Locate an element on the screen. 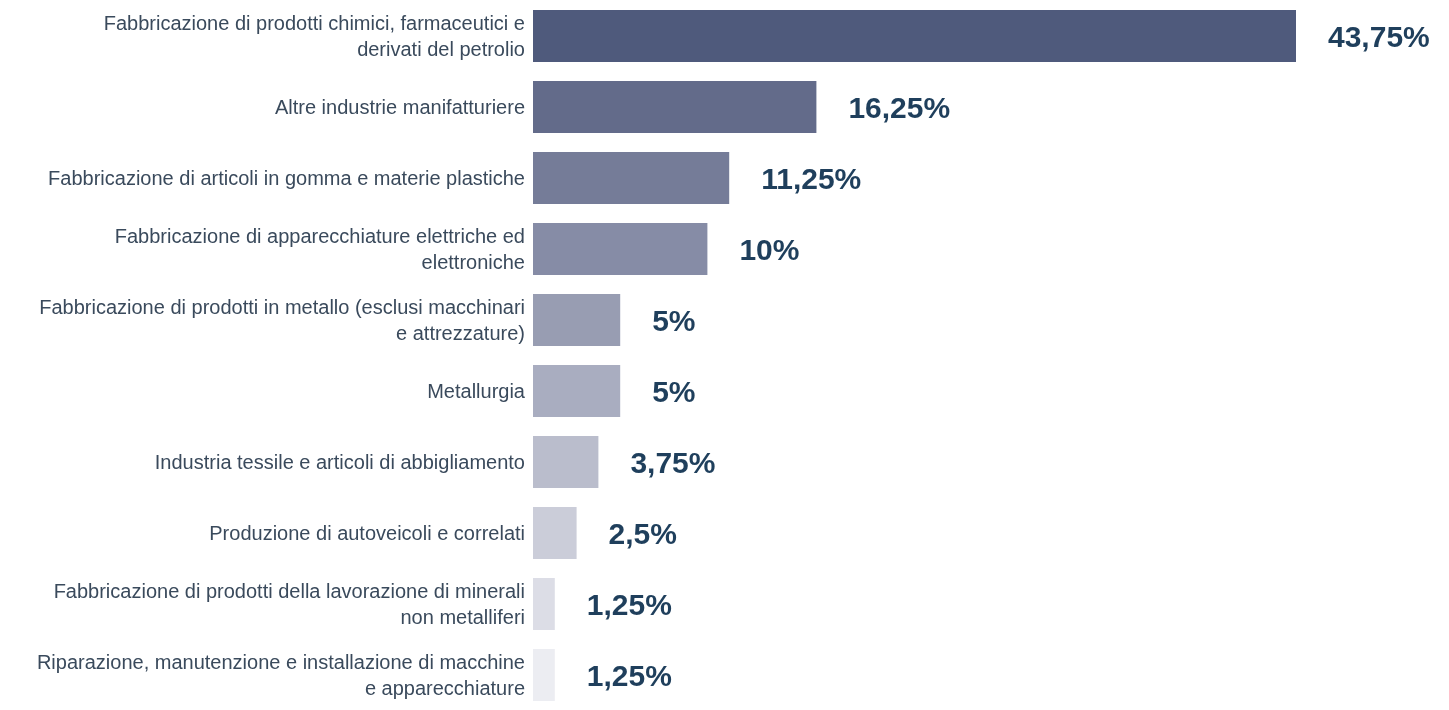  y-tick-label: Produzione di autoveicoli e correlati is located at coordinates (367, 532).